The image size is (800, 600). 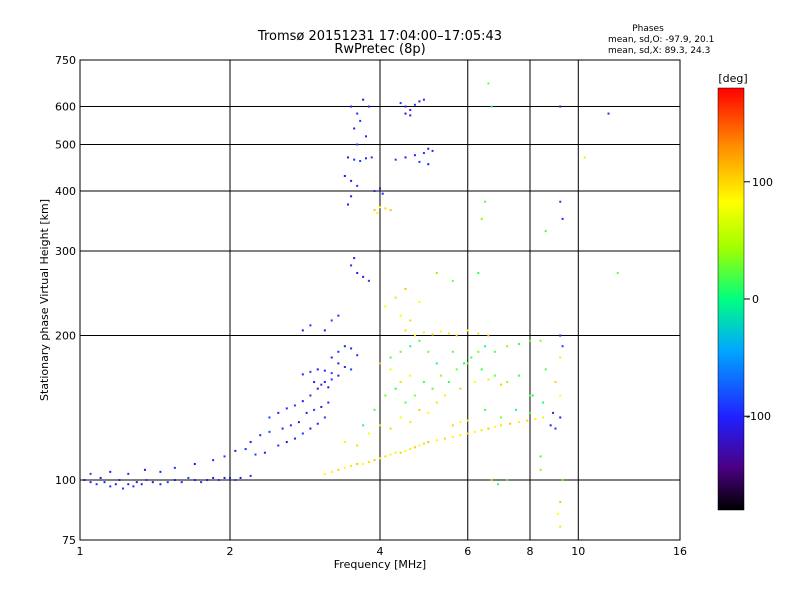 What do you see at coordinates (65, 107) in the screenshot?
I see `y-tick-label: 600` at bounding box center [65, 107].